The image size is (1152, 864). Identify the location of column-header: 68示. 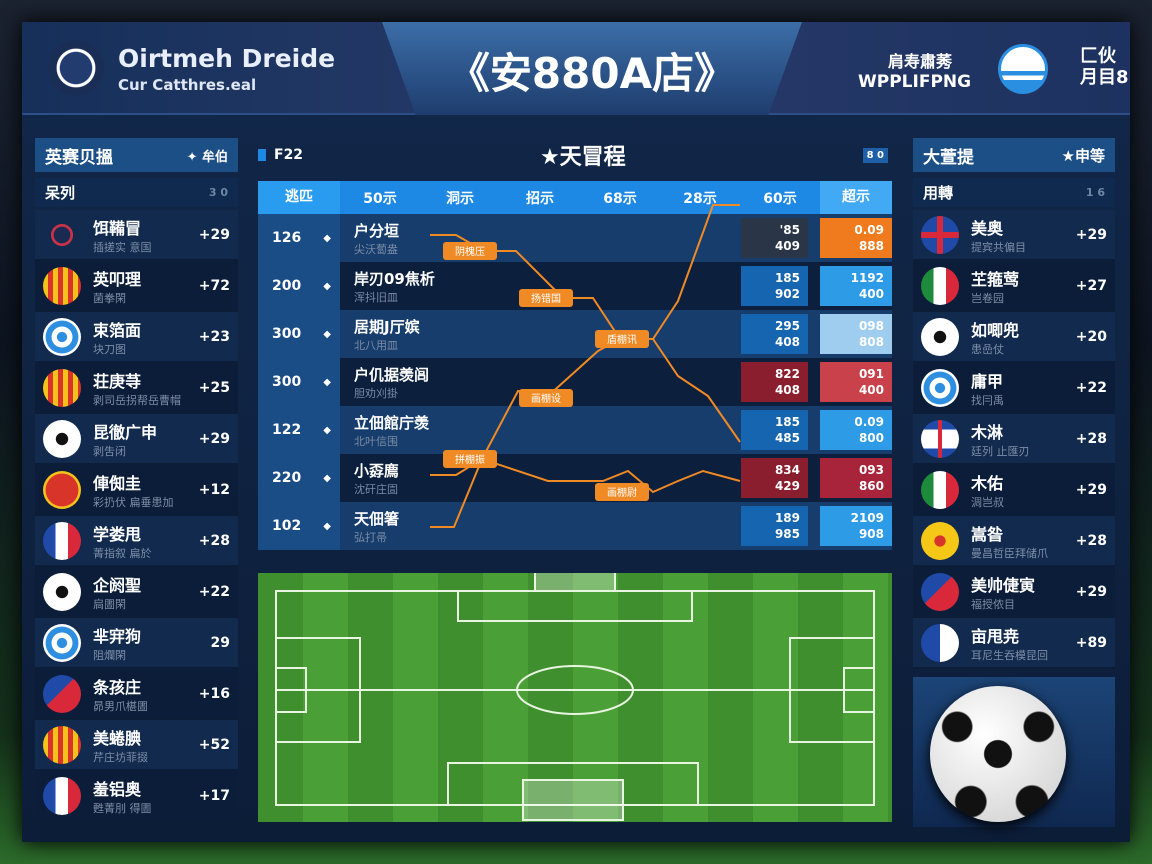
(620, 198).